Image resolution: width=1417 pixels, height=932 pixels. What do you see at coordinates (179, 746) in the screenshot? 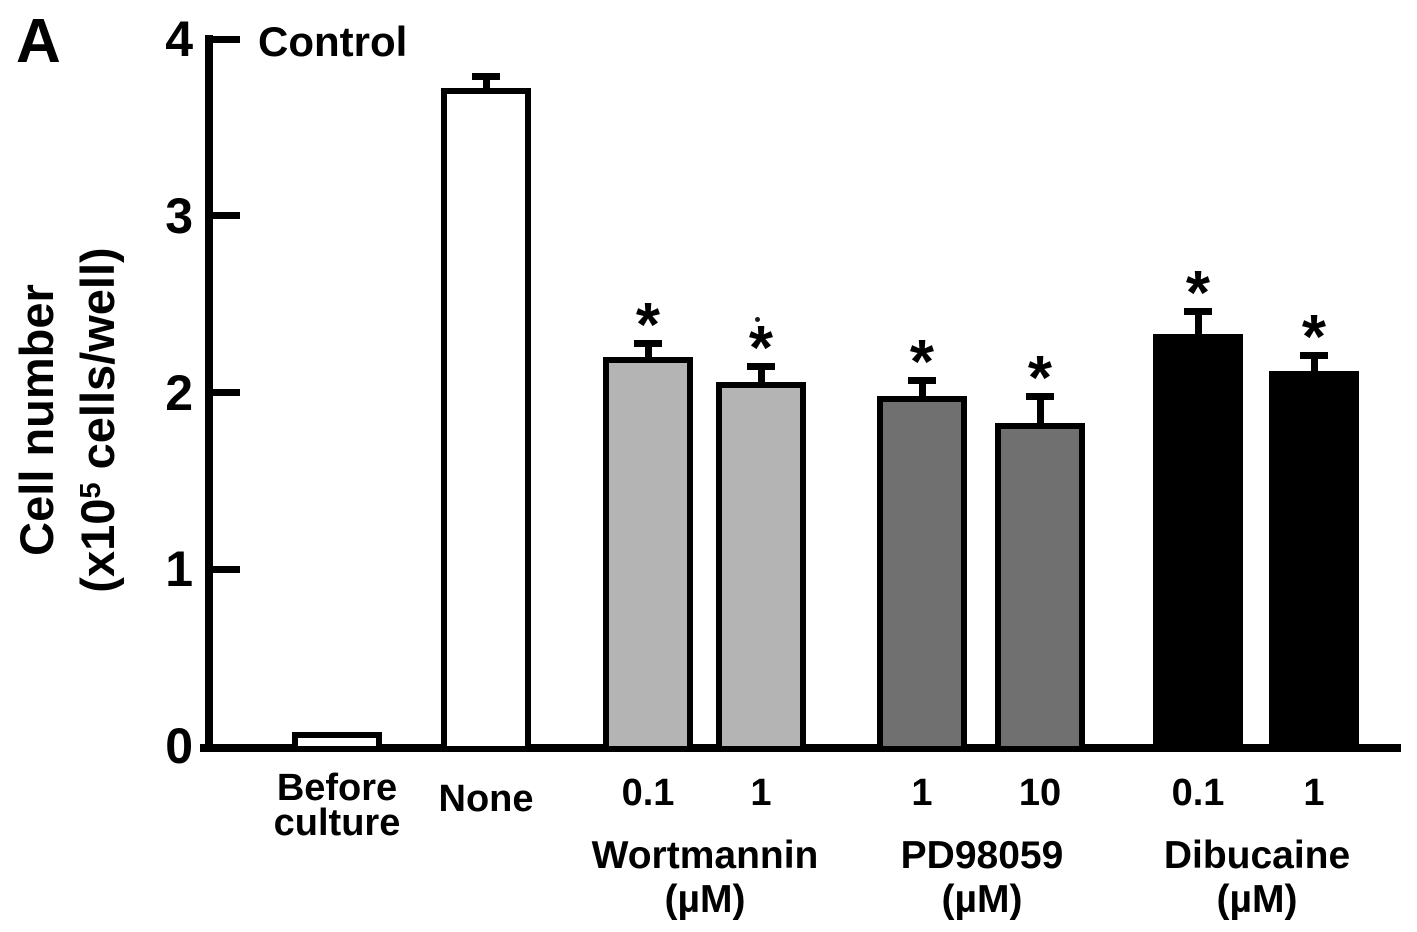
I see `y-tick-label: 0` at bounding box center [179, 746].